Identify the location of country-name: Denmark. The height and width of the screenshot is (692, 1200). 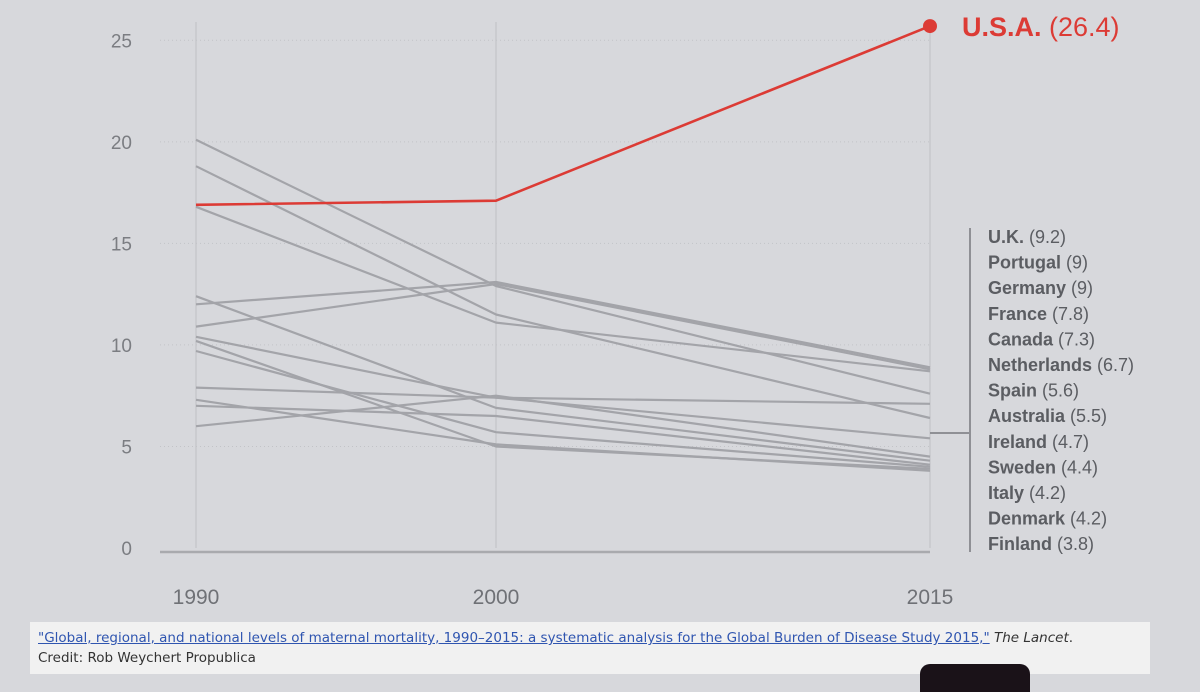
(1029, 519).